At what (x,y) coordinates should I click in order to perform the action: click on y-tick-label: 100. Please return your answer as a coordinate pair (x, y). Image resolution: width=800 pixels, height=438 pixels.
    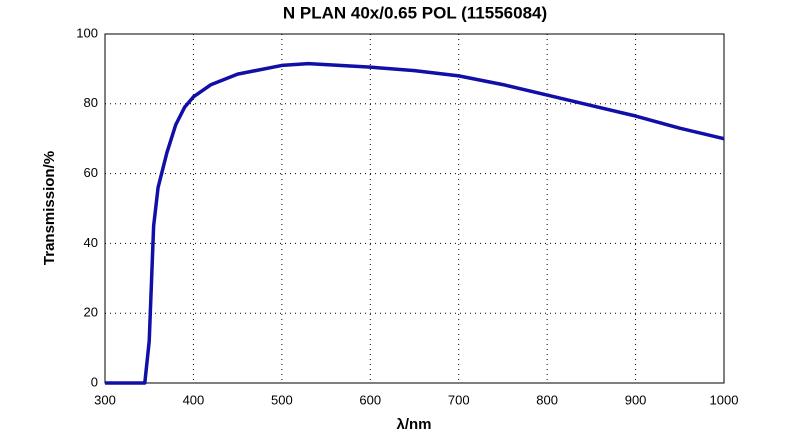
    Looking at the image, I should click on (87, 32).